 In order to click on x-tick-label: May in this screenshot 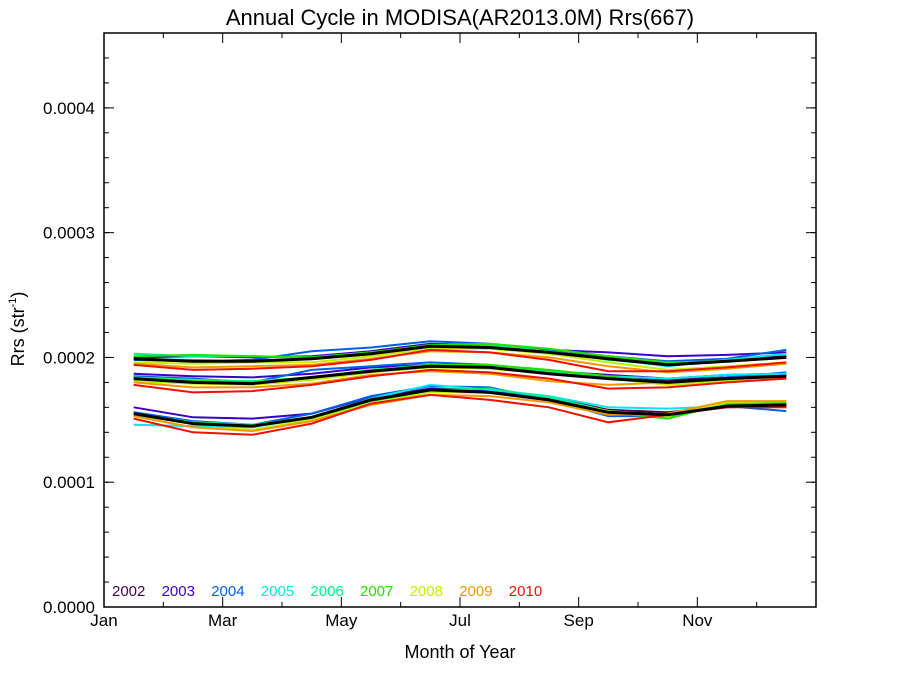, I will do `click(341, 620)`.